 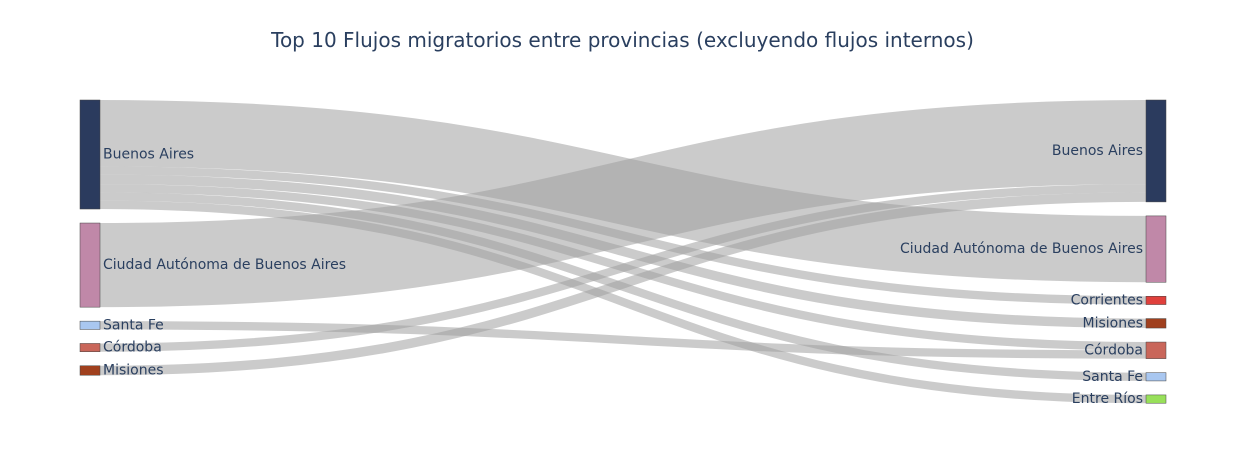 I want to click on node-source-santa-fe, so click(x=90, y=325).